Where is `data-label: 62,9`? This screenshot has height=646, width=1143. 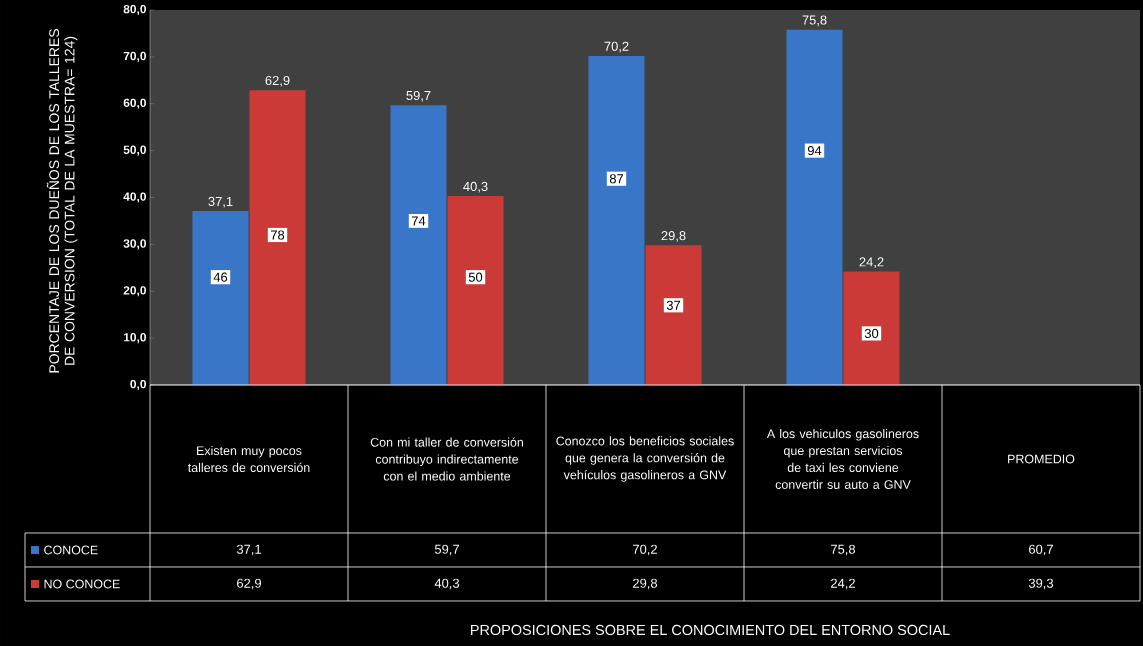 data-label: 62,9 is located at coordinates (249, 584).